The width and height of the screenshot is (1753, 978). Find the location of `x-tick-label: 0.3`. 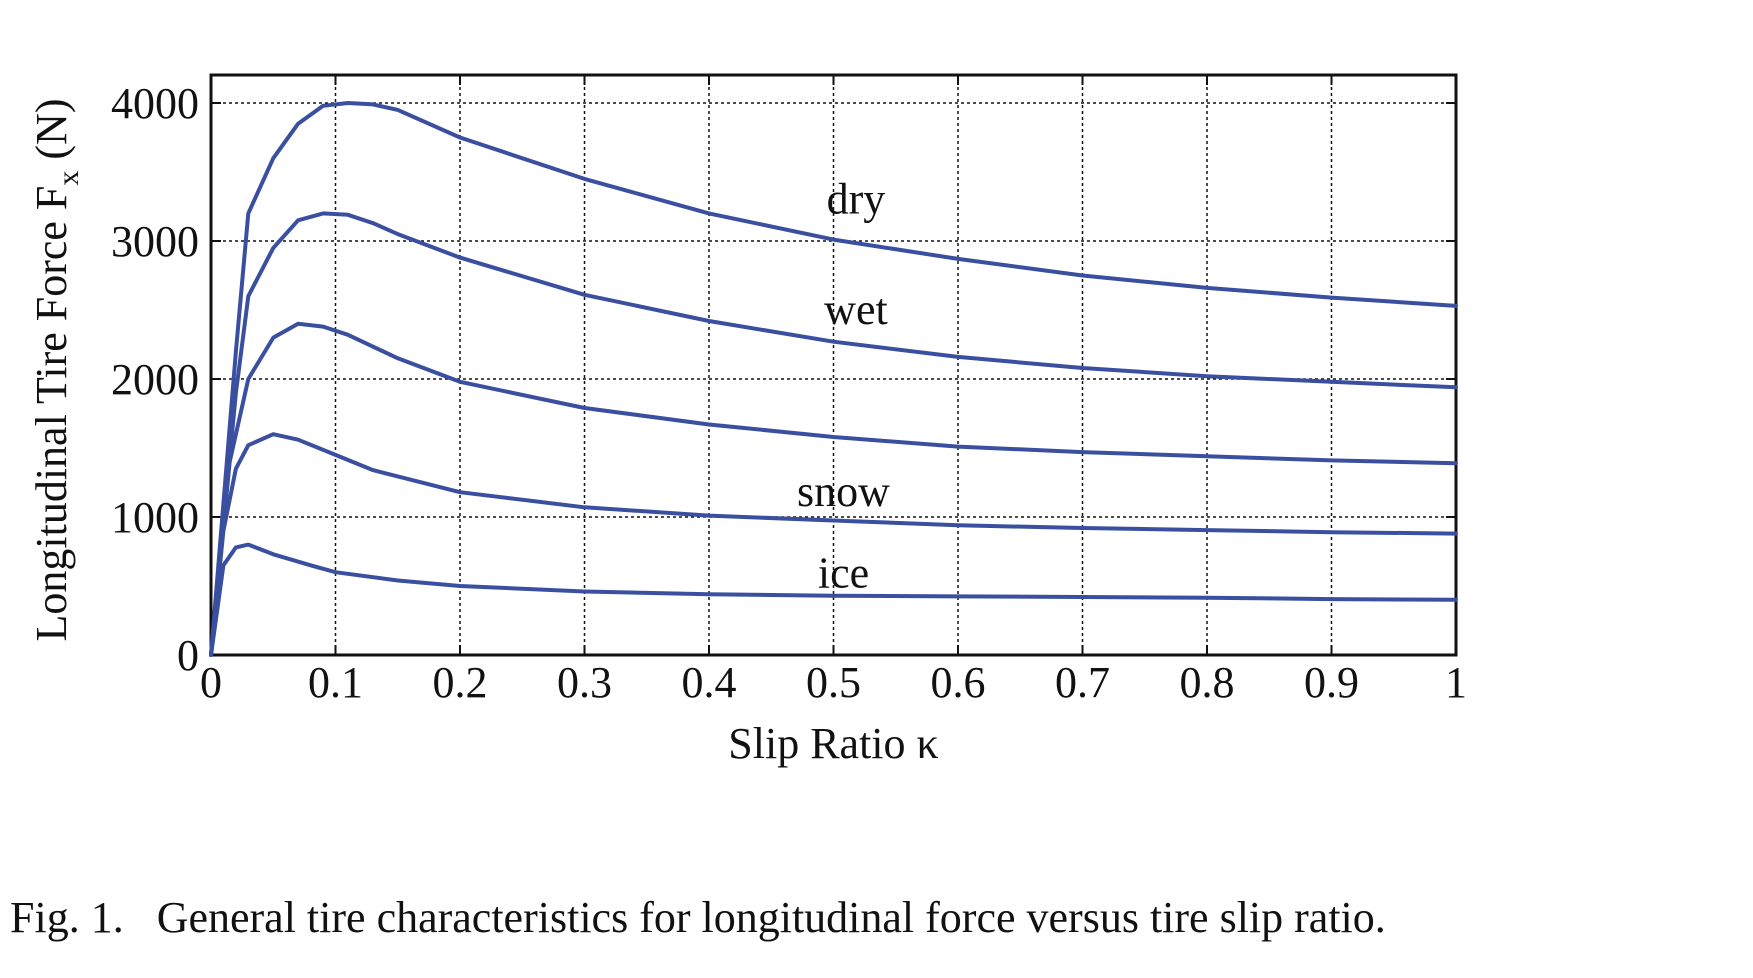

x-tick-label: 0.3 is located at coordinates (584, 682).